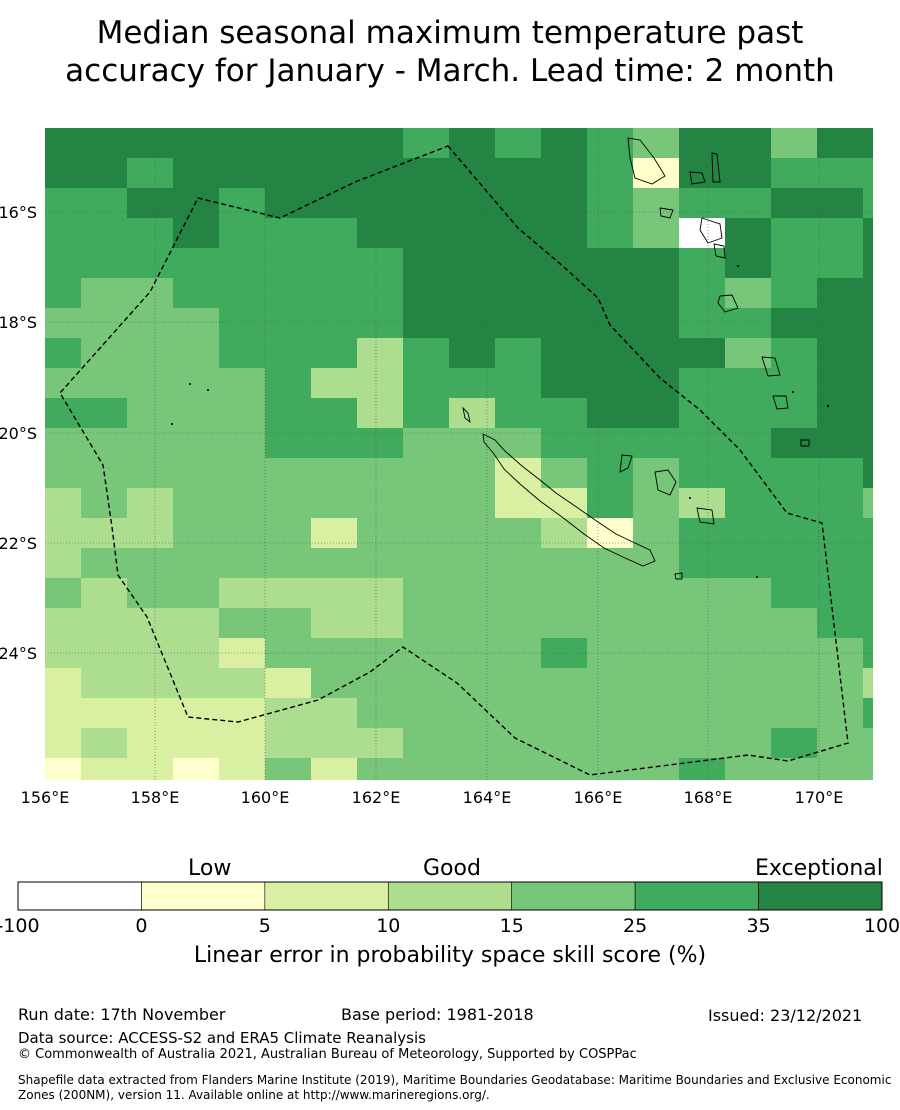  Describe the element at coordinates (20, 926) in the screenshot. I see `colorbar-tick-label: -100` at that location.